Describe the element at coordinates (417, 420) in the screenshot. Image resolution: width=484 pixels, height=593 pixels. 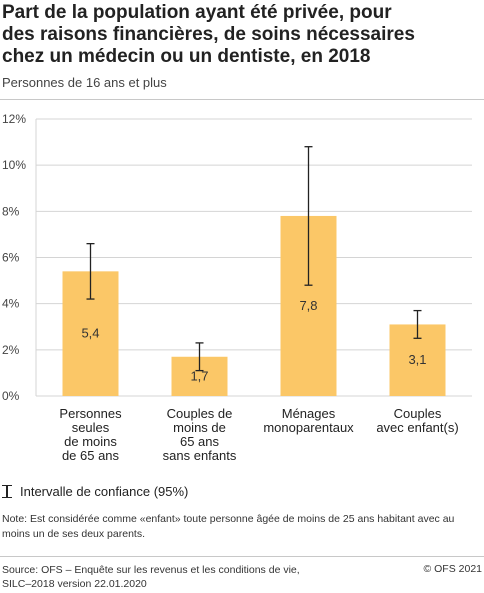
I see `category-label: Couples avec enfant(s)` at that location.